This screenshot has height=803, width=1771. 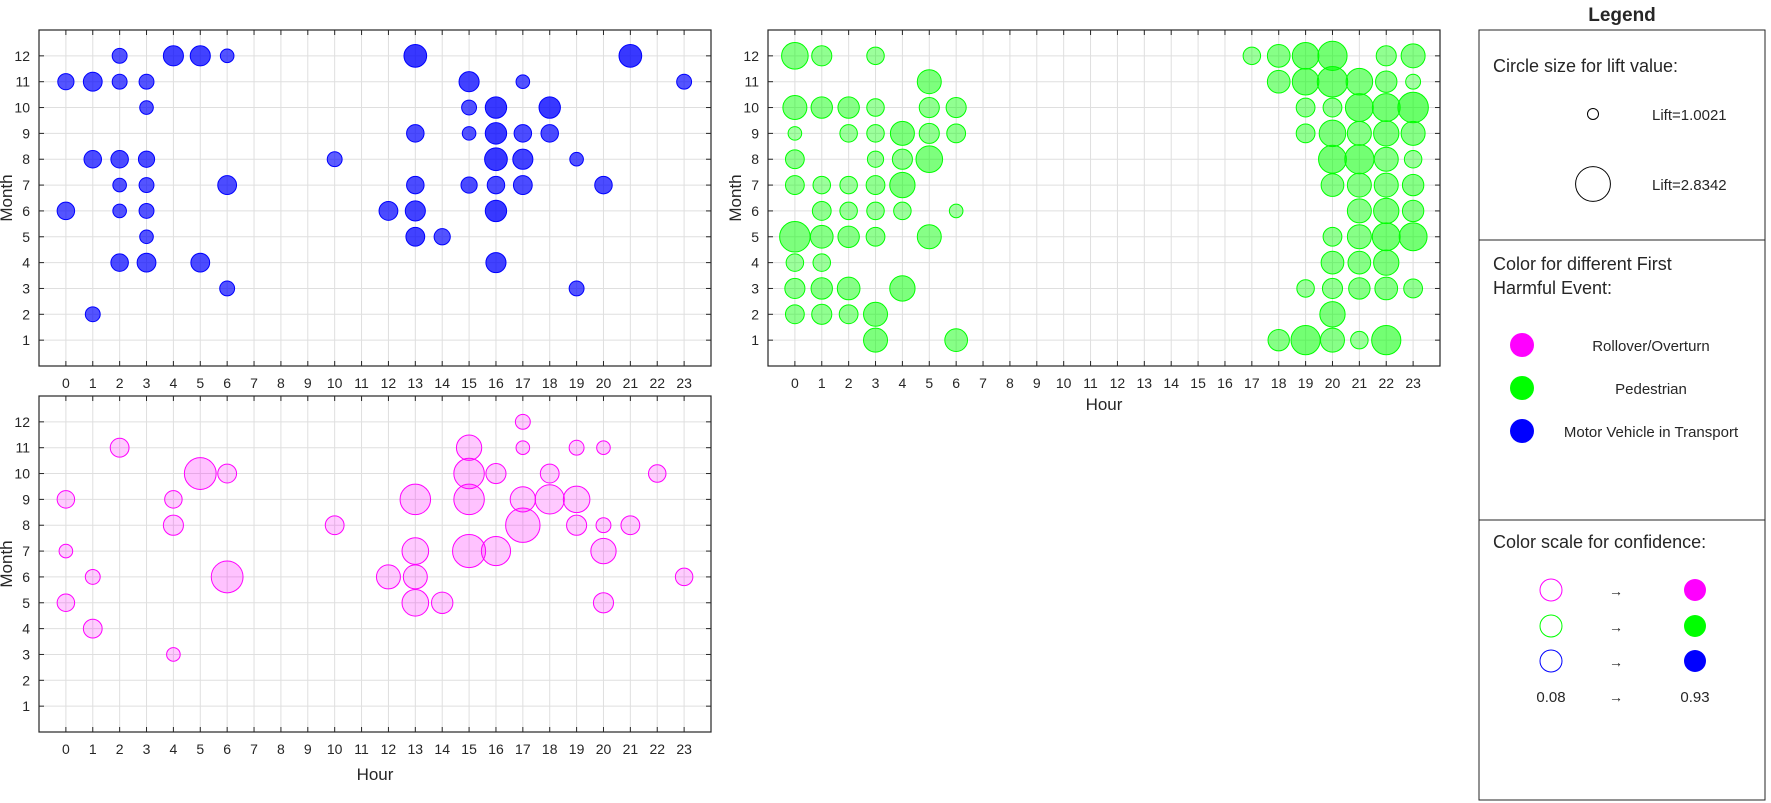 What do you see at coordinates (26, 551) in the screenshot?
I see `y-tick-label: 7` at bounding box center [26, 551].